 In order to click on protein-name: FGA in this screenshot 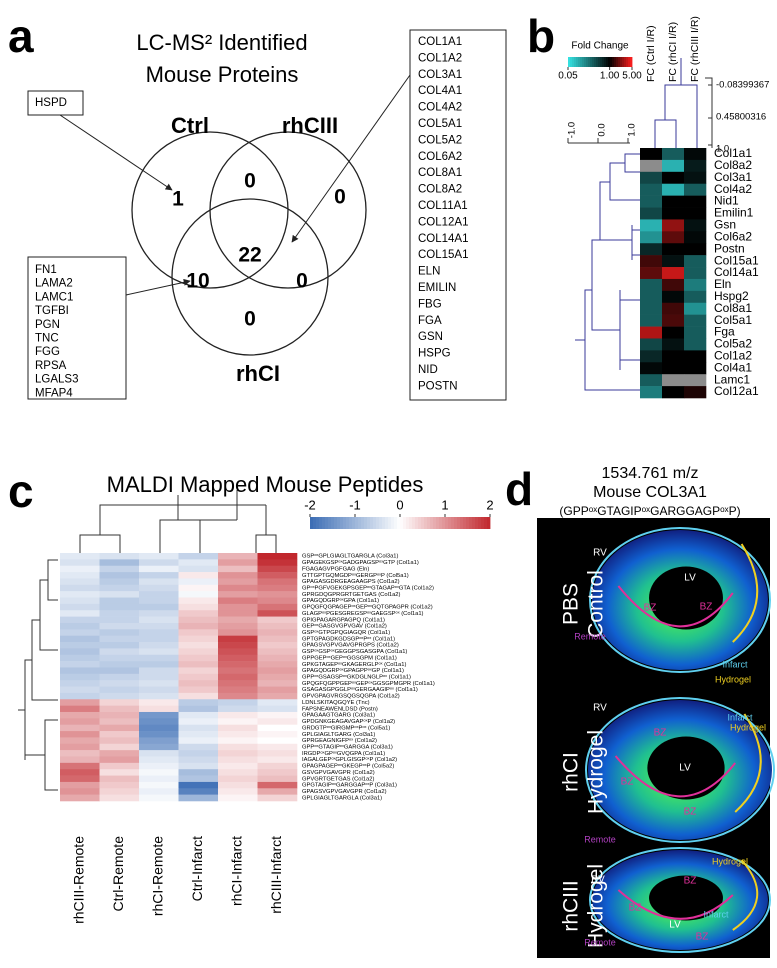, I will do `click(430, 321)`.